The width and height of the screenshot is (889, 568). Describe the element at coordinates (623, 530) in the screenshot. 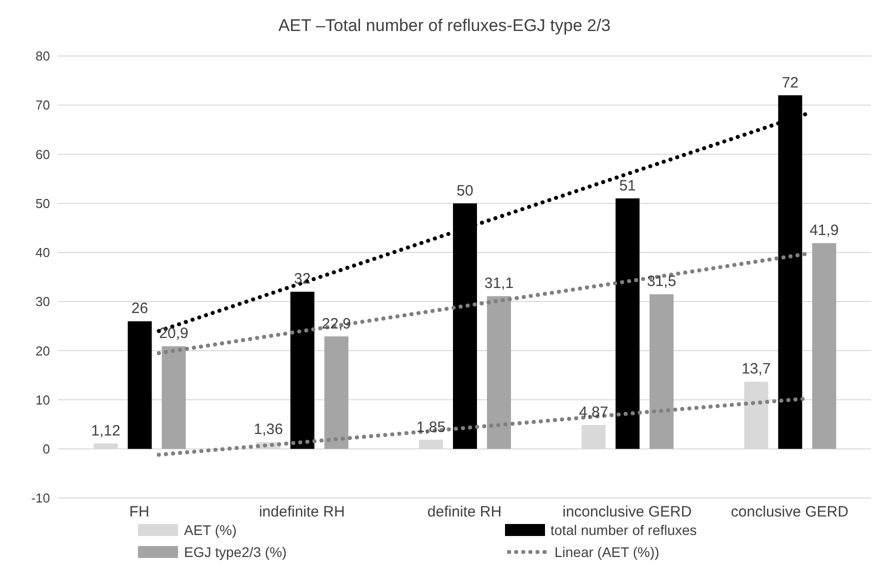

I see `legend-label: total number of refluxes` at that location.